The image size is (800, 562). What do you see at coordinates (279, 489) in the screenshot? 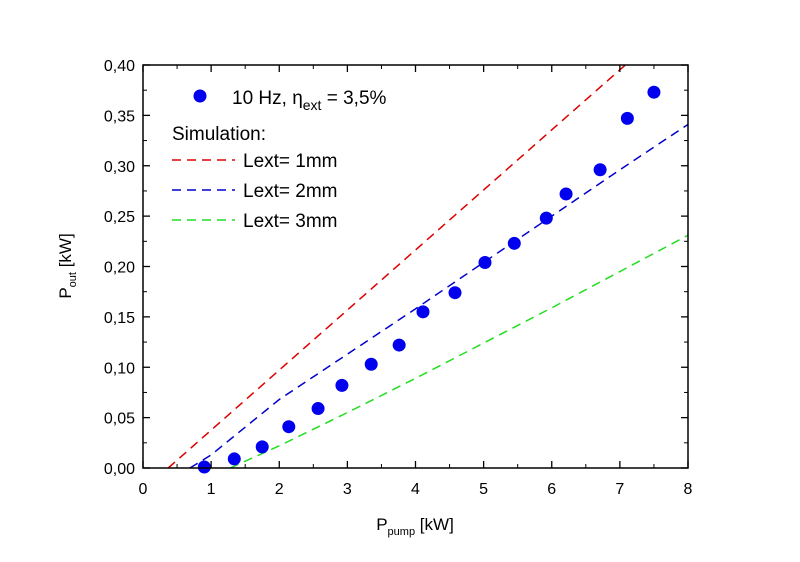
I see `x-tick-label: 2` at bounding box center [279, 489].